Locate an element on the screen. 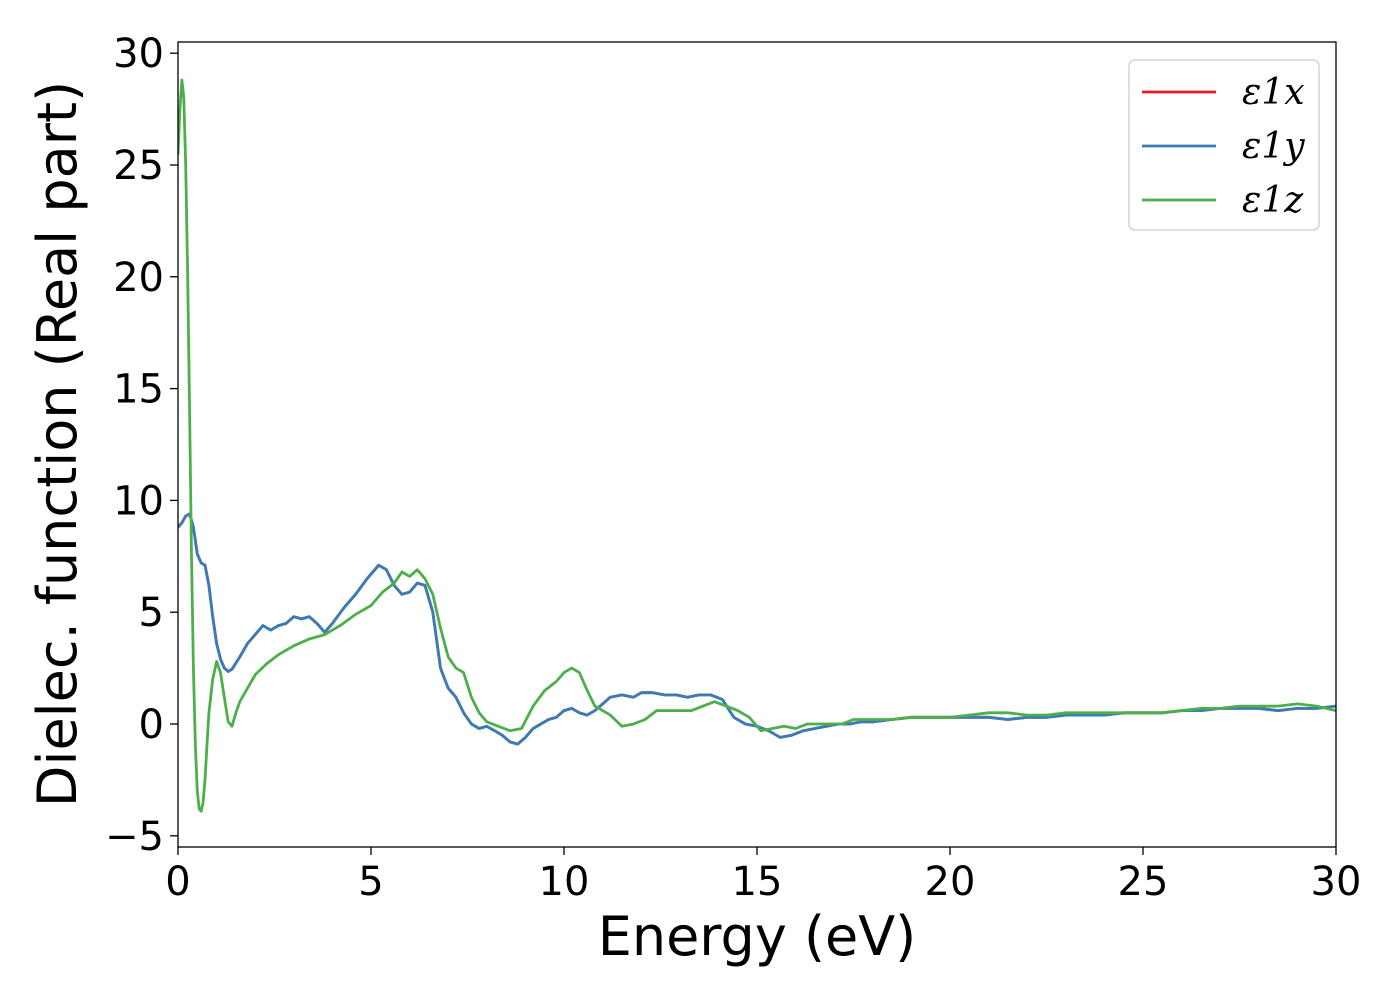  y-axis-title: Dielec. function (Real part) is located at coordinates (57, 444).